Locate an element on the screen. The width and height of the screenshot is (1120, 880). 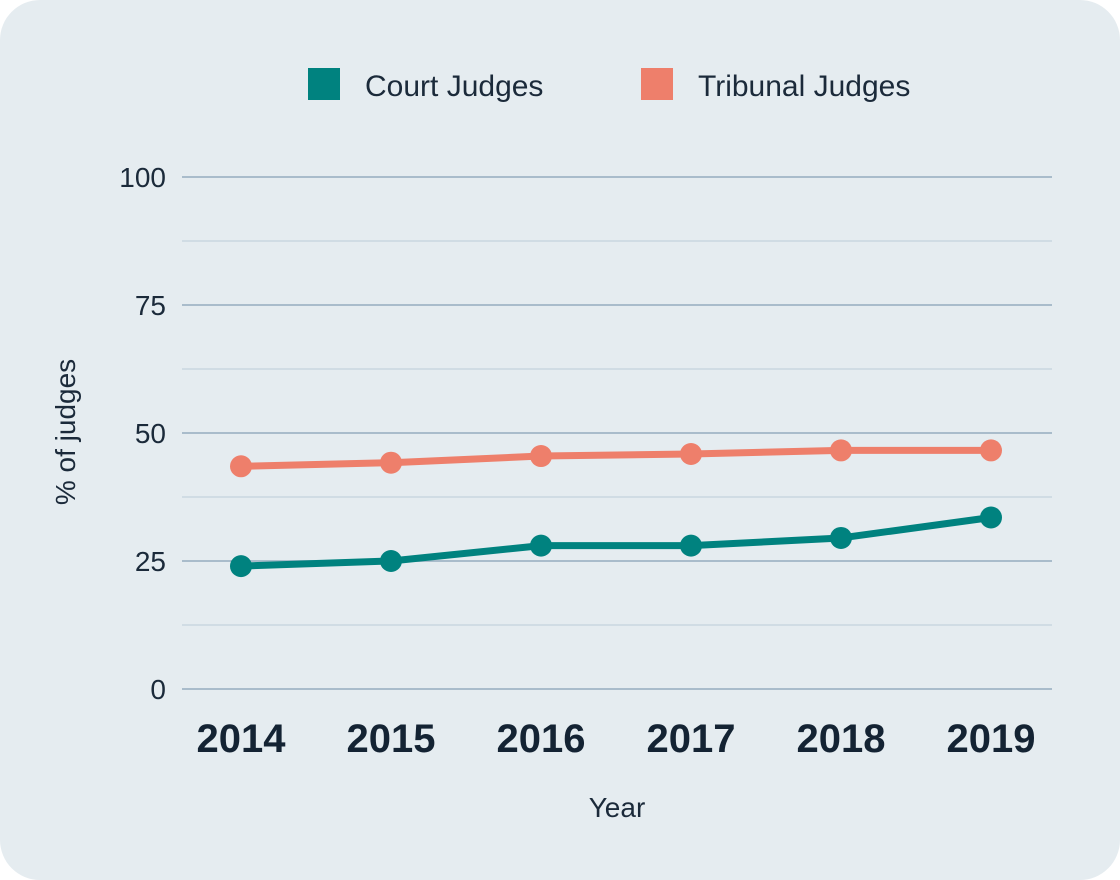
x-tick-label: 2016 is located at coordinates (541, 739).